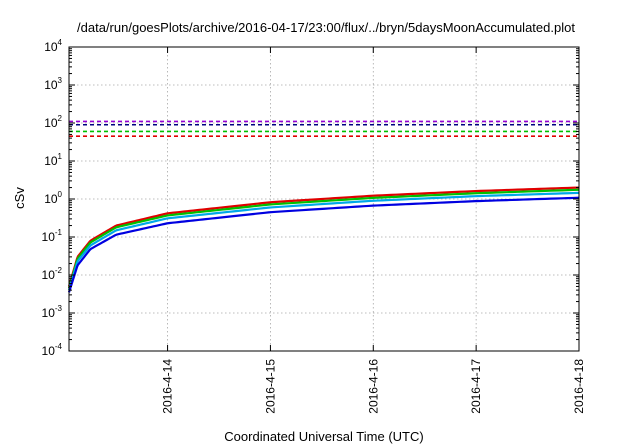 The image size is (640, 448). Describe the element at coordinates (52, 236) in the screenshot. I see `y-tick-label: 10⁻¹` at that location.